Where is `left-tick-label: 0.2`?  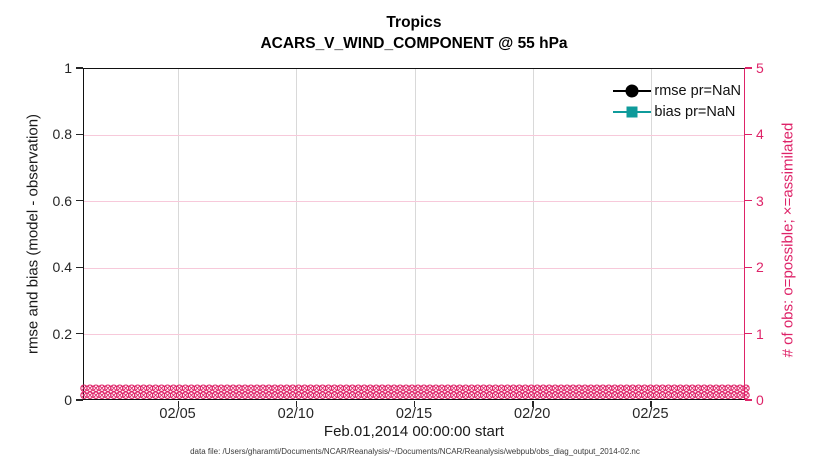
left-tick-label: 0.2 is located at coordinates (62, 333).